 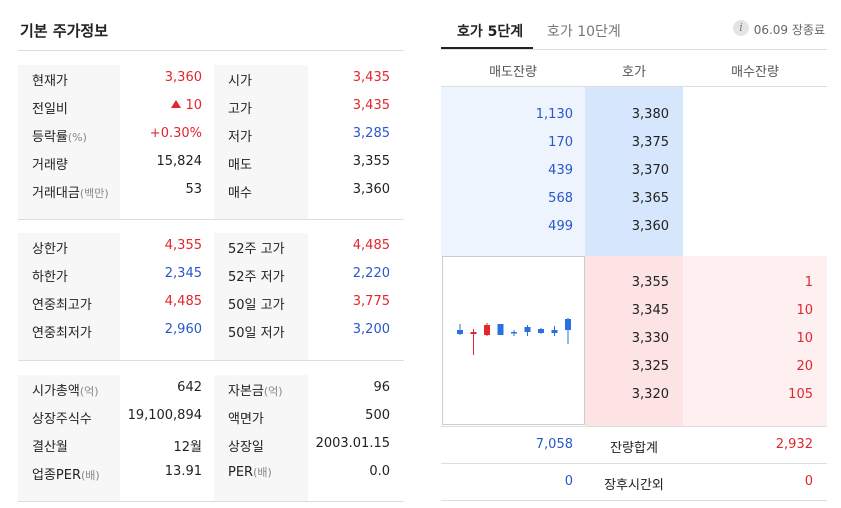 What do you see at coordinates (256, 333) in the screenshot?
I see `info-label: 50일 저가` at bounding box center [256, 333].